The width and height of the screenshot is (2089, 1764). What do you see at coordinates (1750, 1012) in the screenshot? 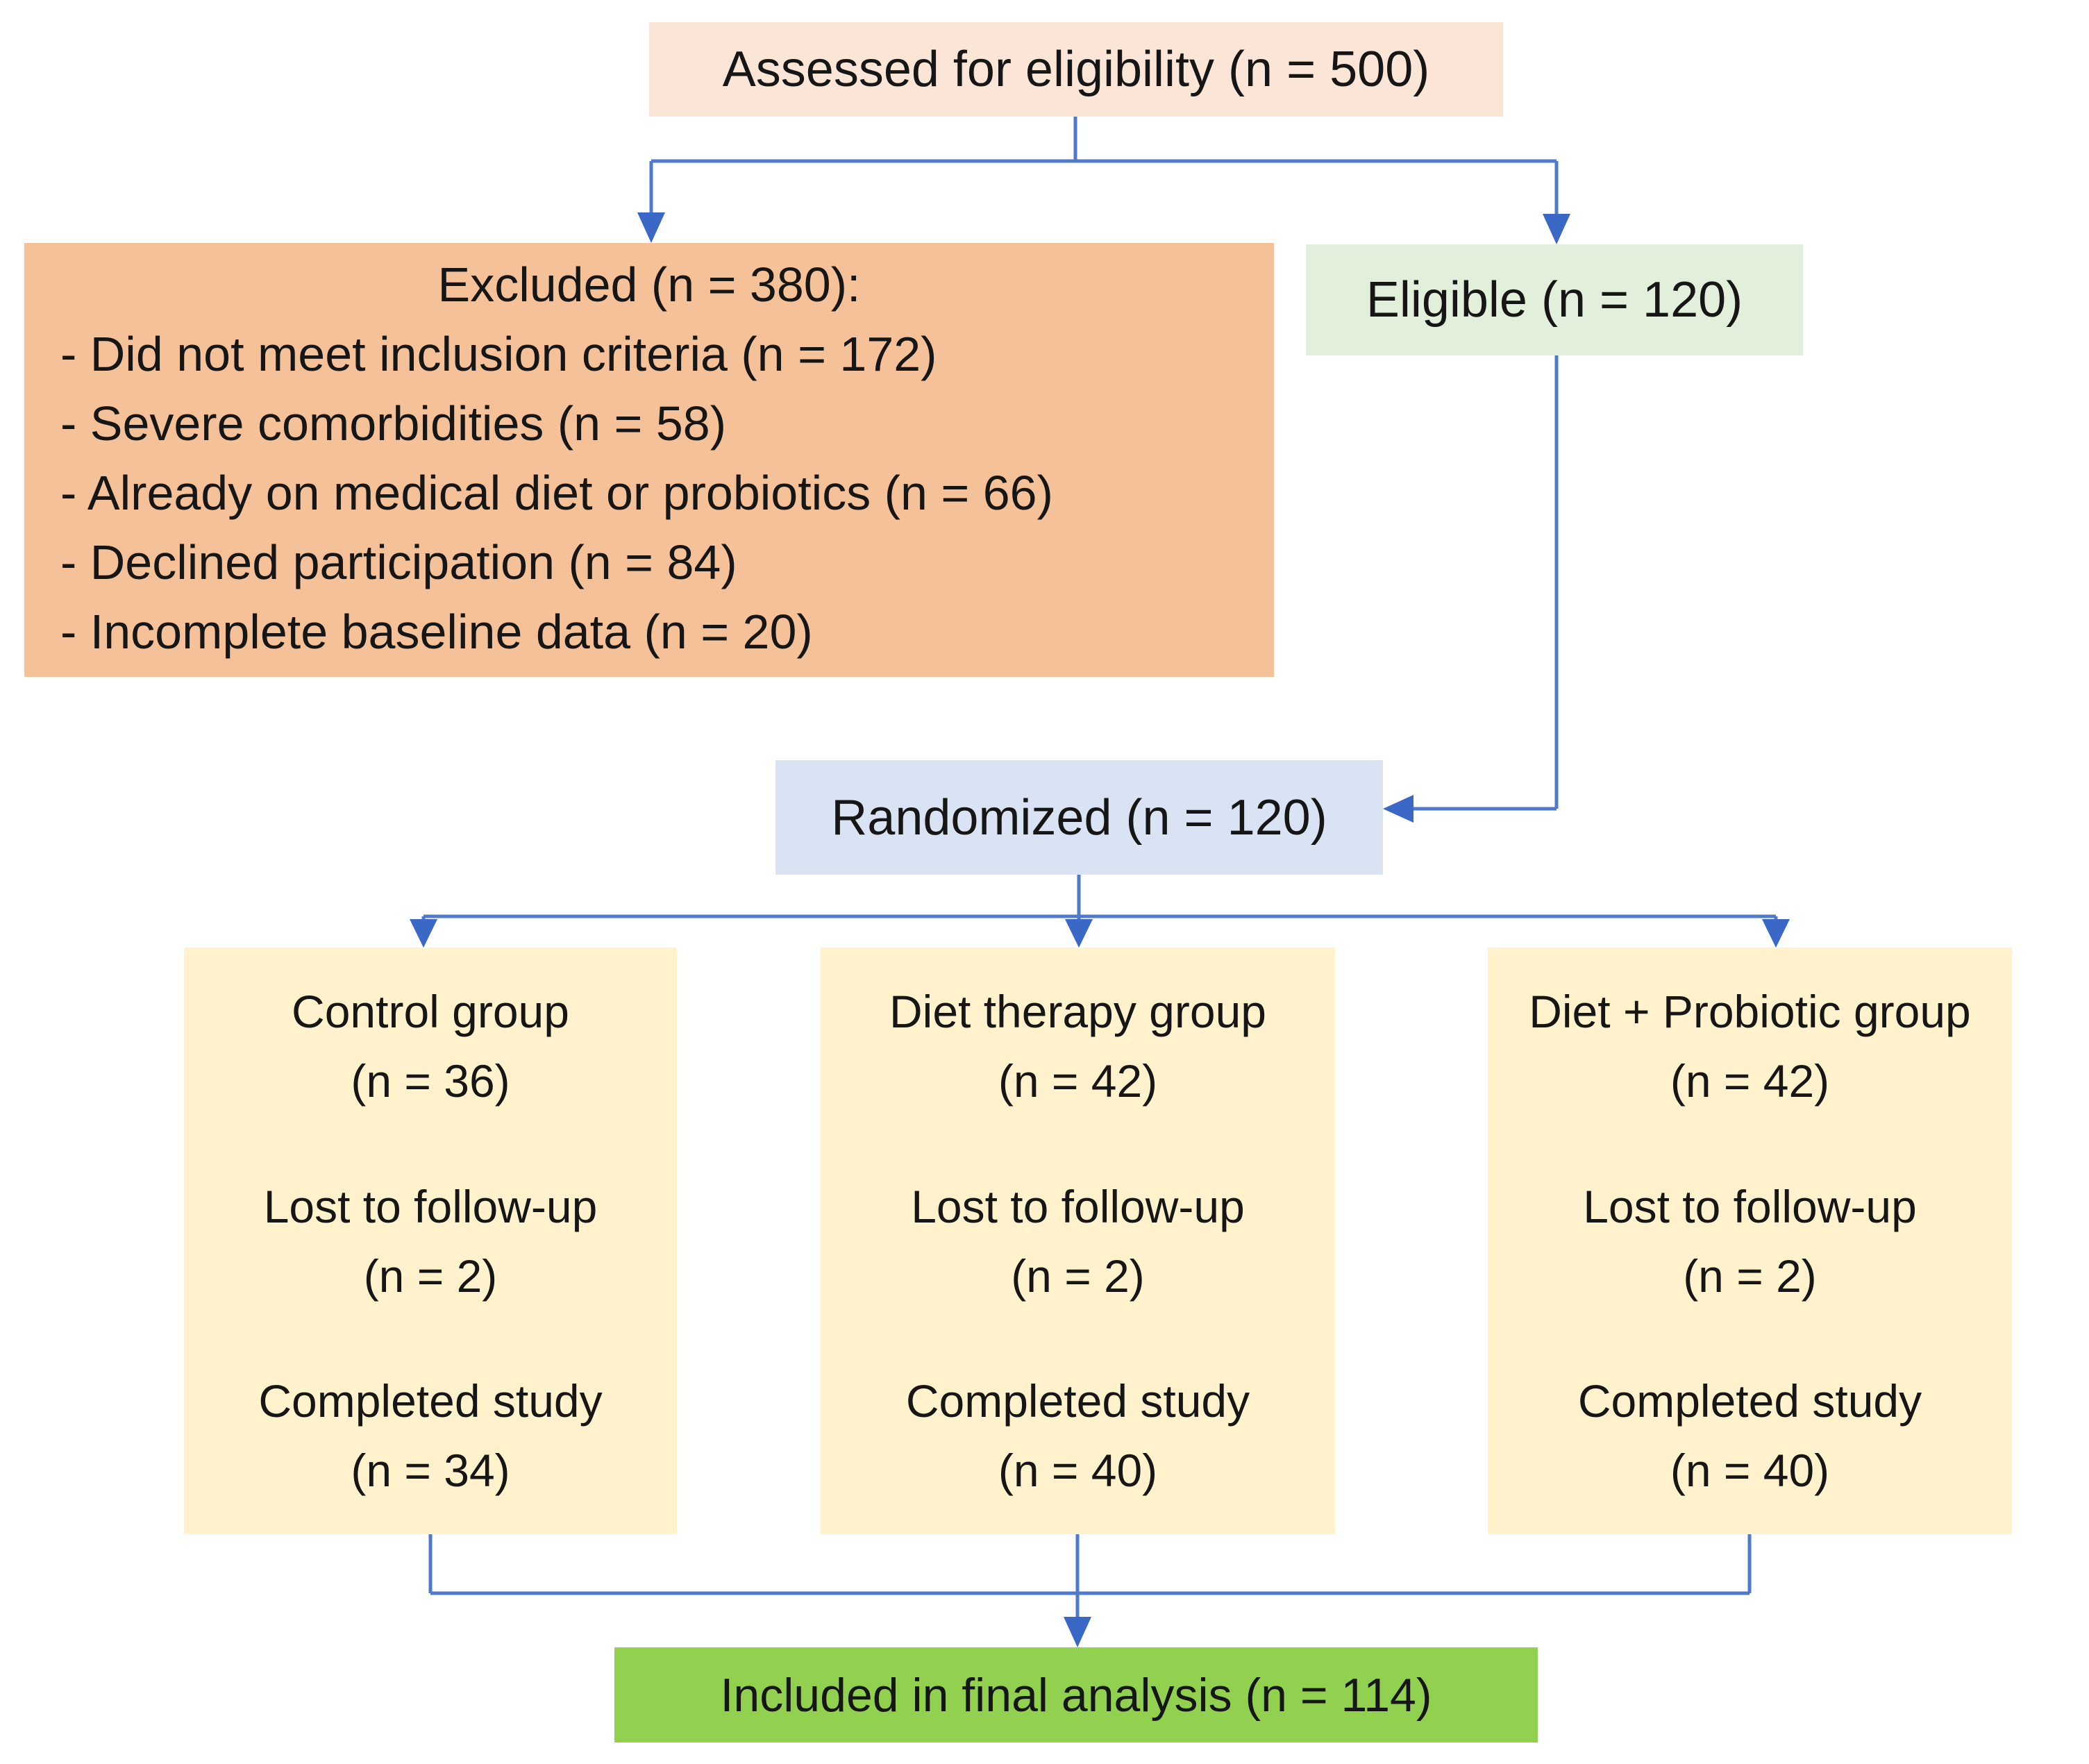
I see `group-name: Diet + Probiotic group` at bounding box center [1750, 1012].